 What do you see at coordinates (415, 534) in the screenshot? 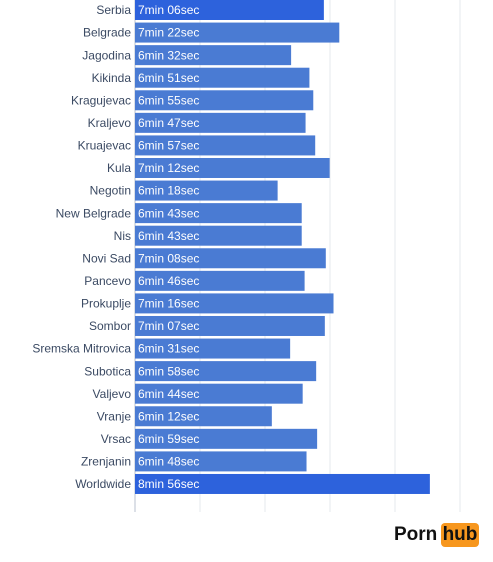
I see `logo-left: Porn` at bounding box center [415, 534].